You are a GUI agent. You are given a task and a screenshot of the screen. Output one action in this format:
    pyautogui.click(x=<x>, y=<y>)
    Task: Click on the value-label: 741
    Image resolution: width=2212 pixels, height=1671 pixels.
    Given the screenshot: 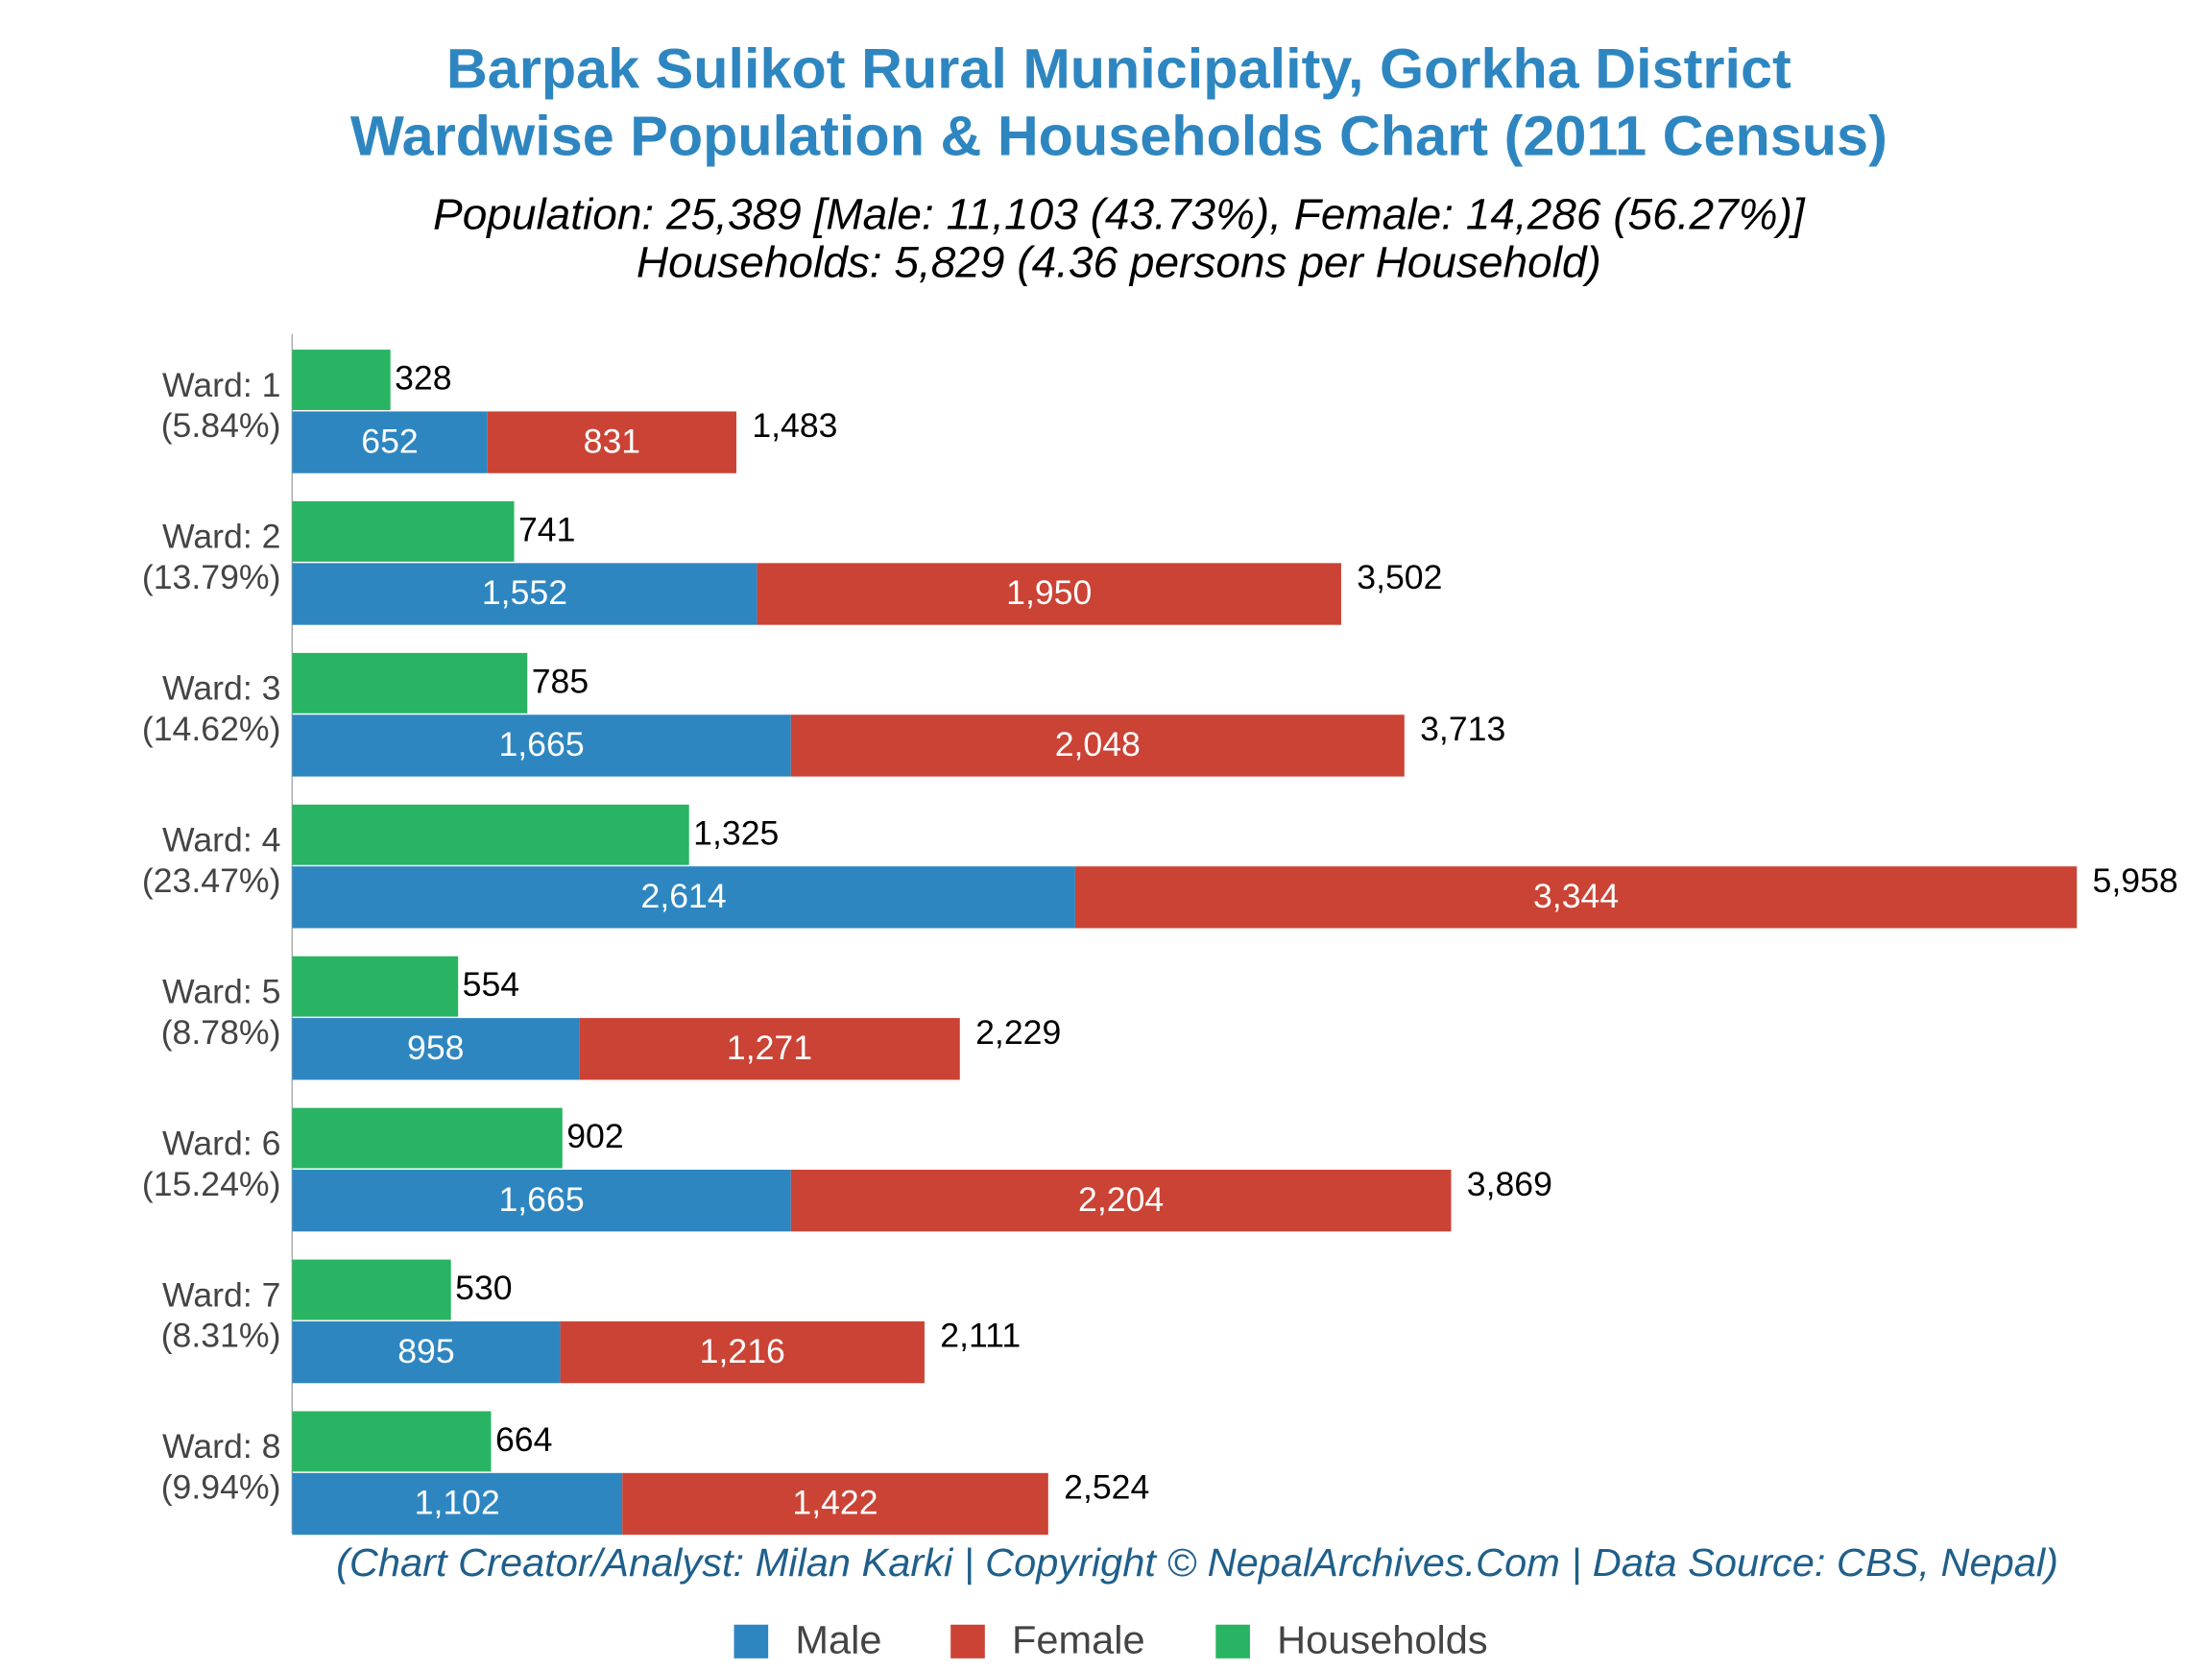 What is the action you would take?
    pyautogui.click(x=546, y=530)
    